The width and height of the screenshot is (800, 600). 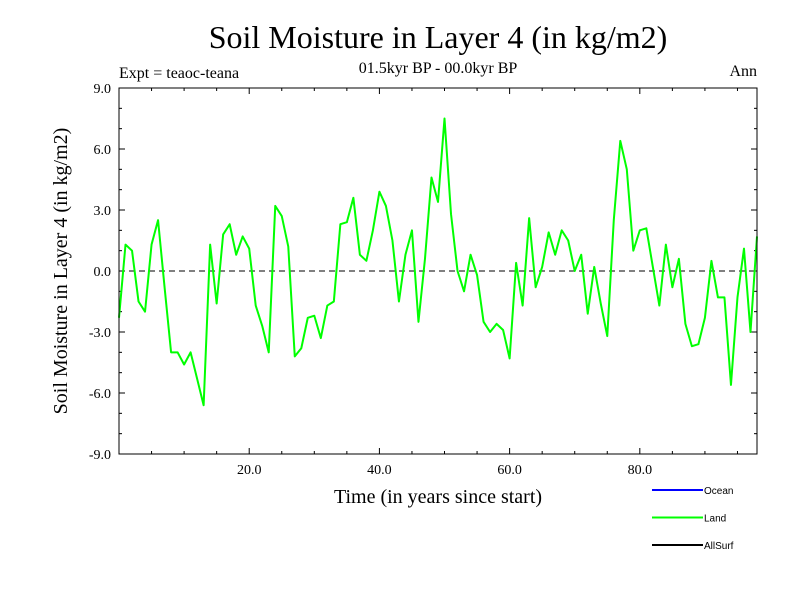 What do you see at coordinates (379, 470) in the screenshot?
I see `x-tick-label: 40.0` at bounding box center [379, 470].